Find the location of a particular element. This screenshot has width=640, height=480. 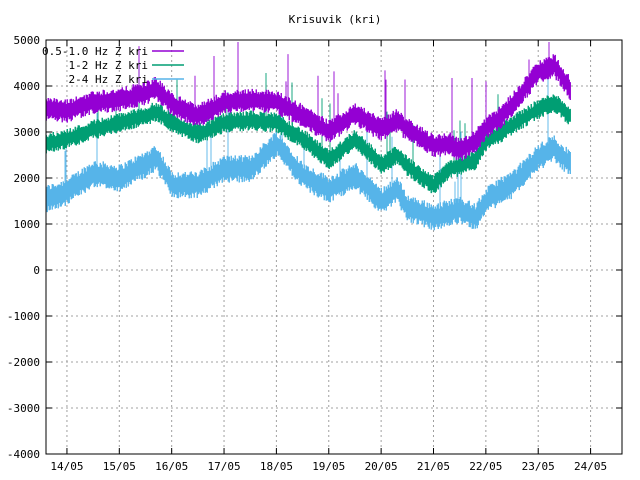

y-tick-label: 4000 is located at coordinates (27, 86).